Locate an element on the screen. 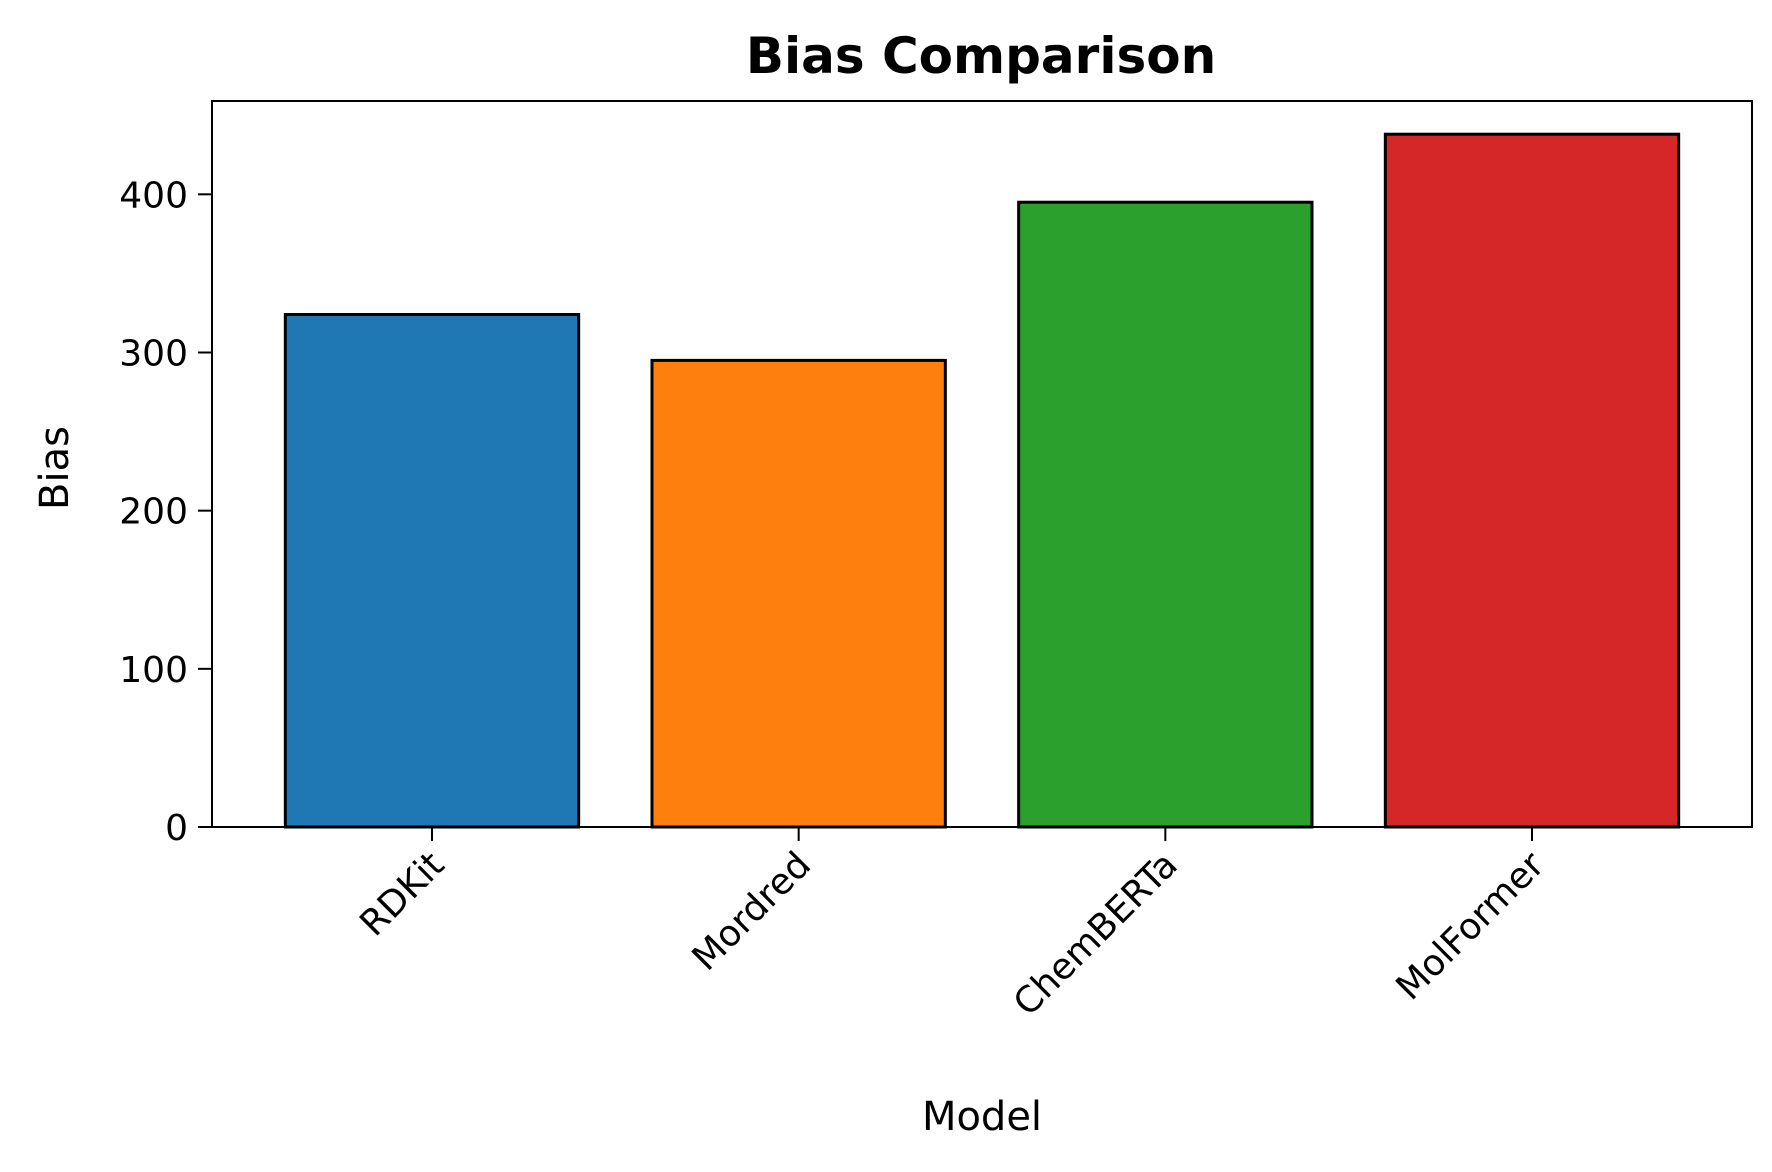 The height and width of the screenshot is (1172, 1772). bar-chemberta is located at coordinates (1165, 514).